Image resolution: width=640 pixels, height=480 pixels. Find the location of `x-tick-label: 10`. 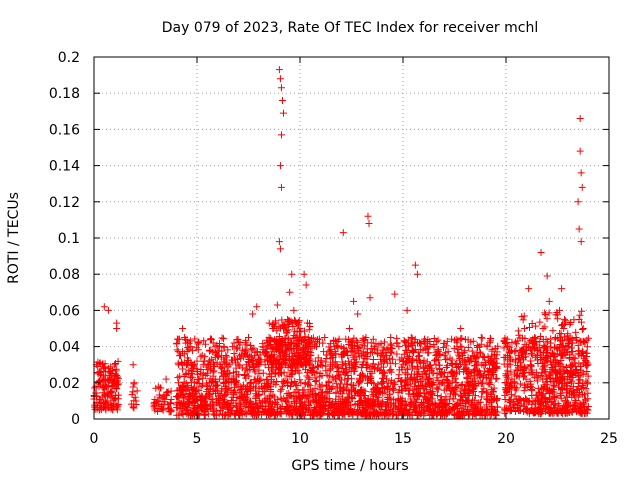

x-tick-label: 10 is located at coordinates (300, 439).